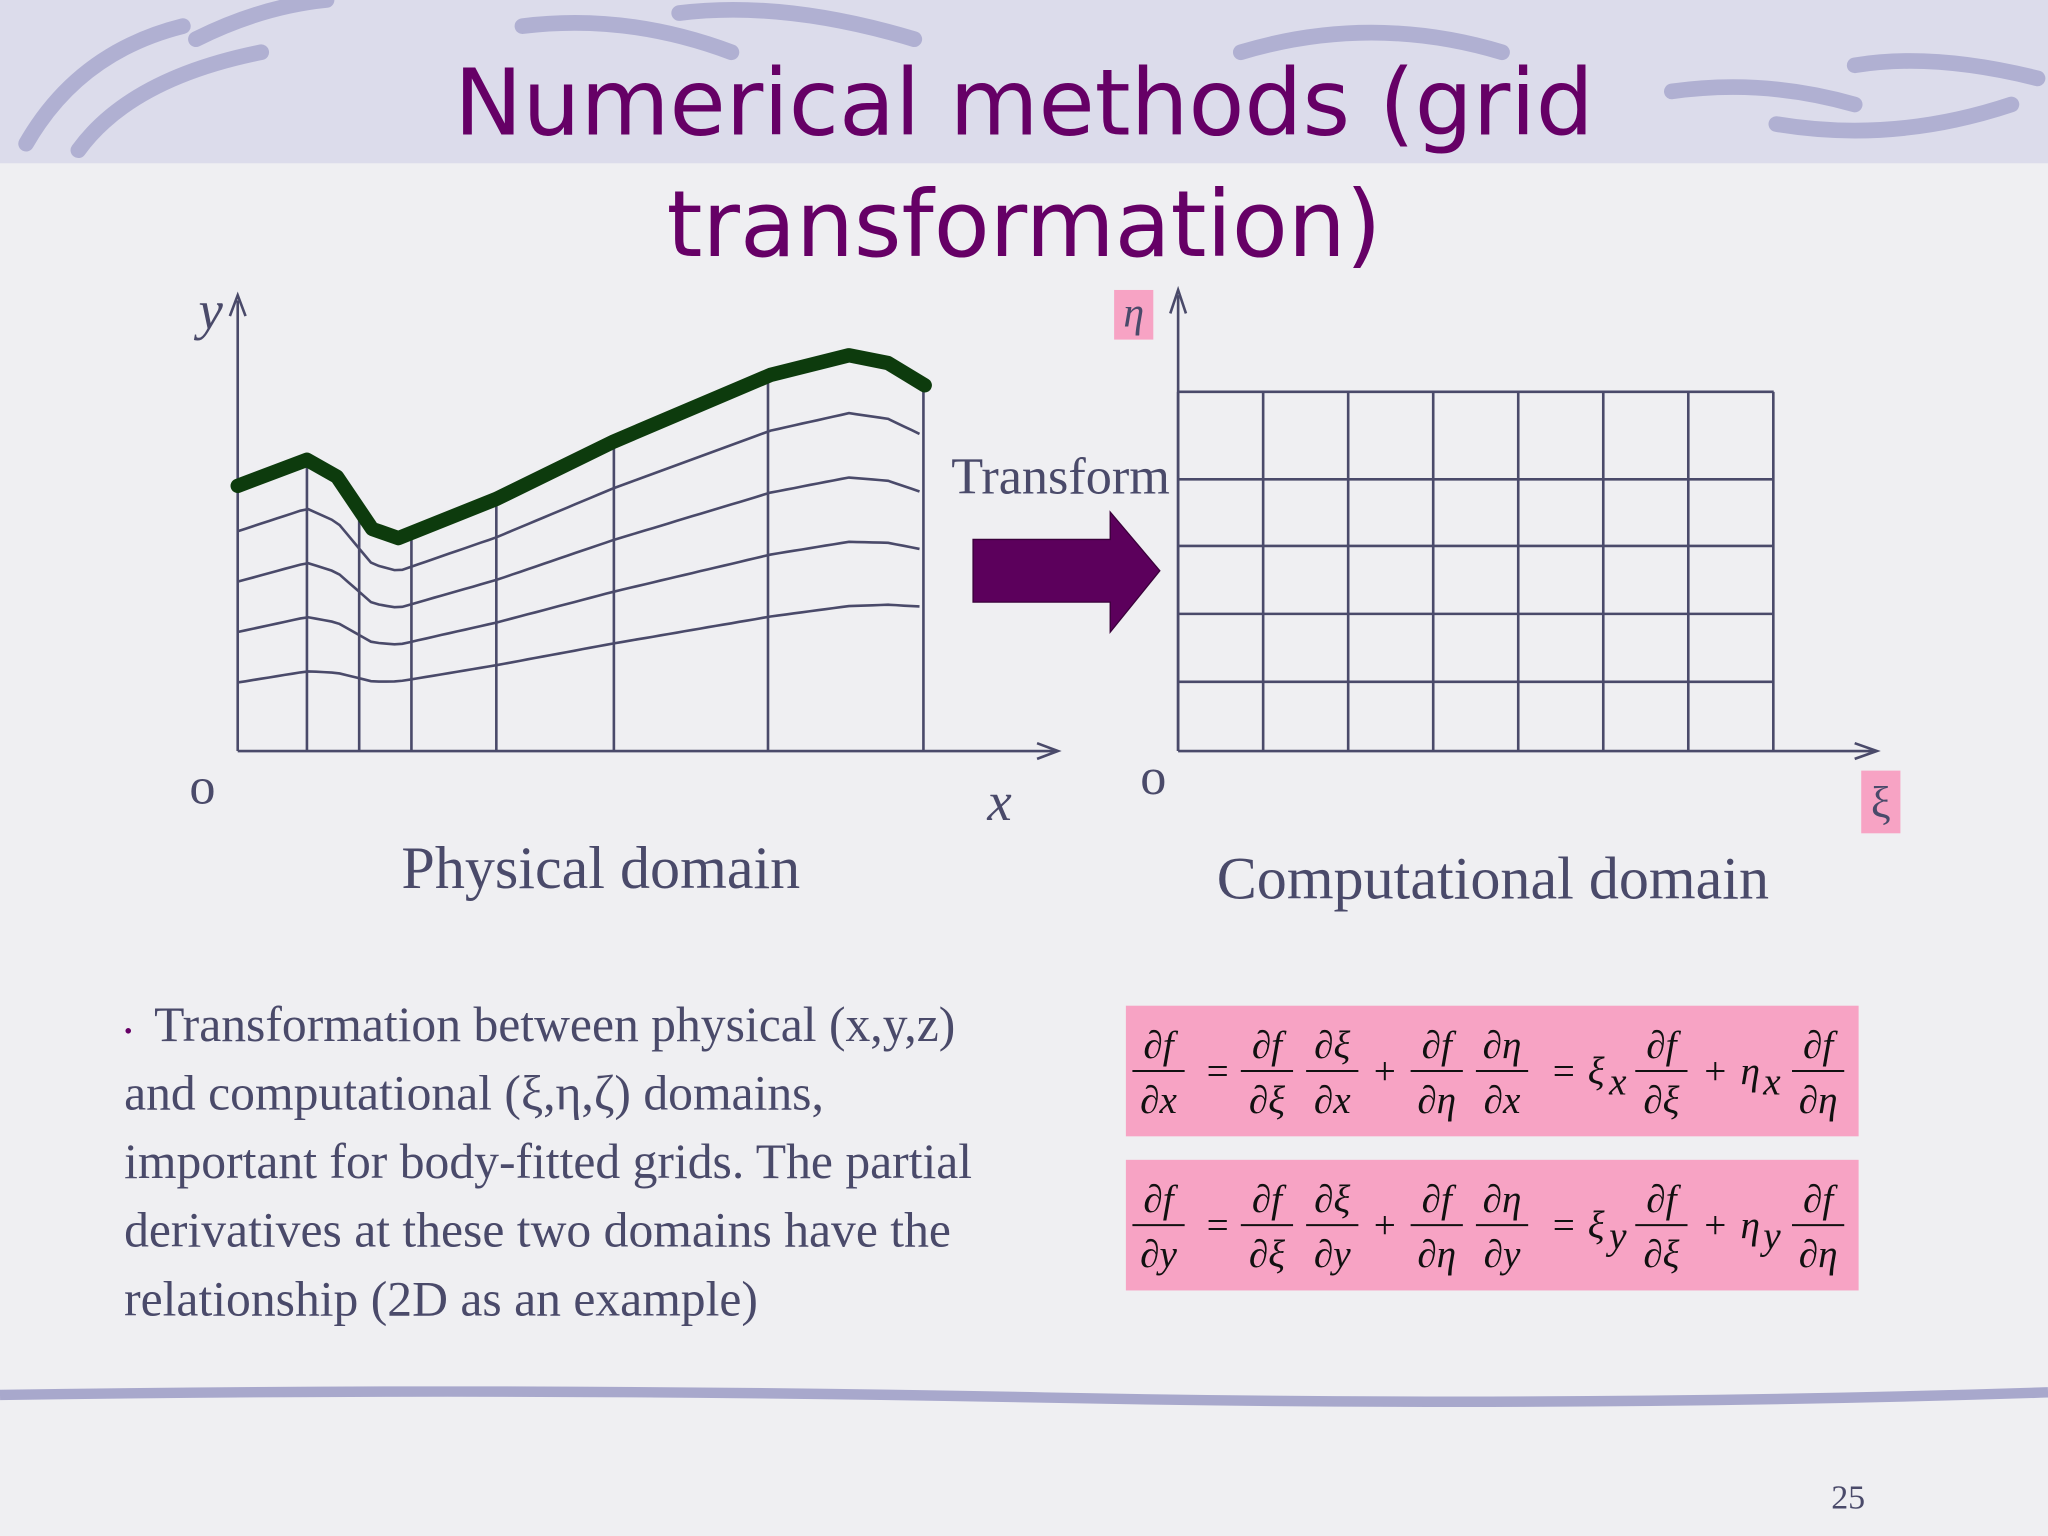 Image resolution: width=2048 pixels, height=1536 pixels. I want to click on transform-label: Transform, so click(1060, 477).